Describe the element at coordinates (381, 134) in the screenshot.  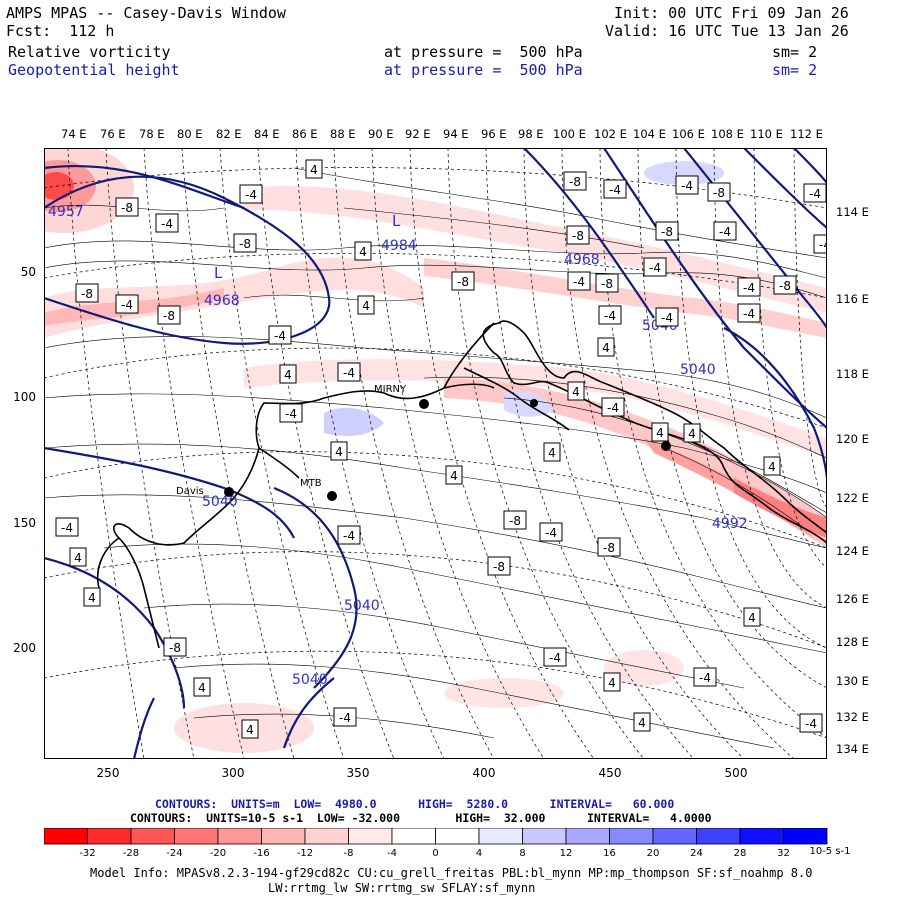
I see `lon-label: 90 E` at that location.